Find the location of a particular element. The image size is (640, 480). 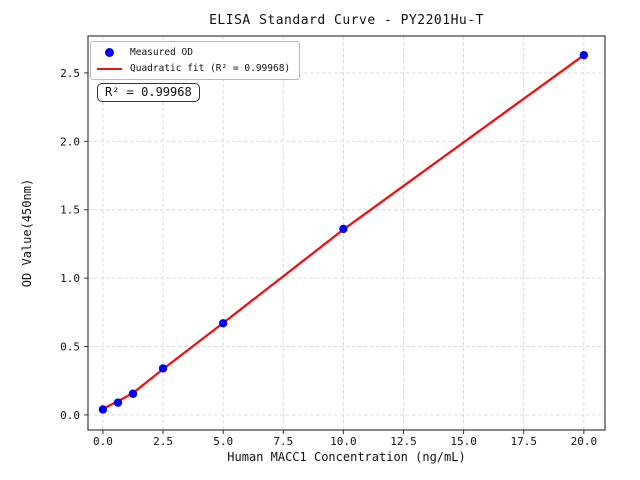

line-marker-icon is located at coordinates (109, 68).